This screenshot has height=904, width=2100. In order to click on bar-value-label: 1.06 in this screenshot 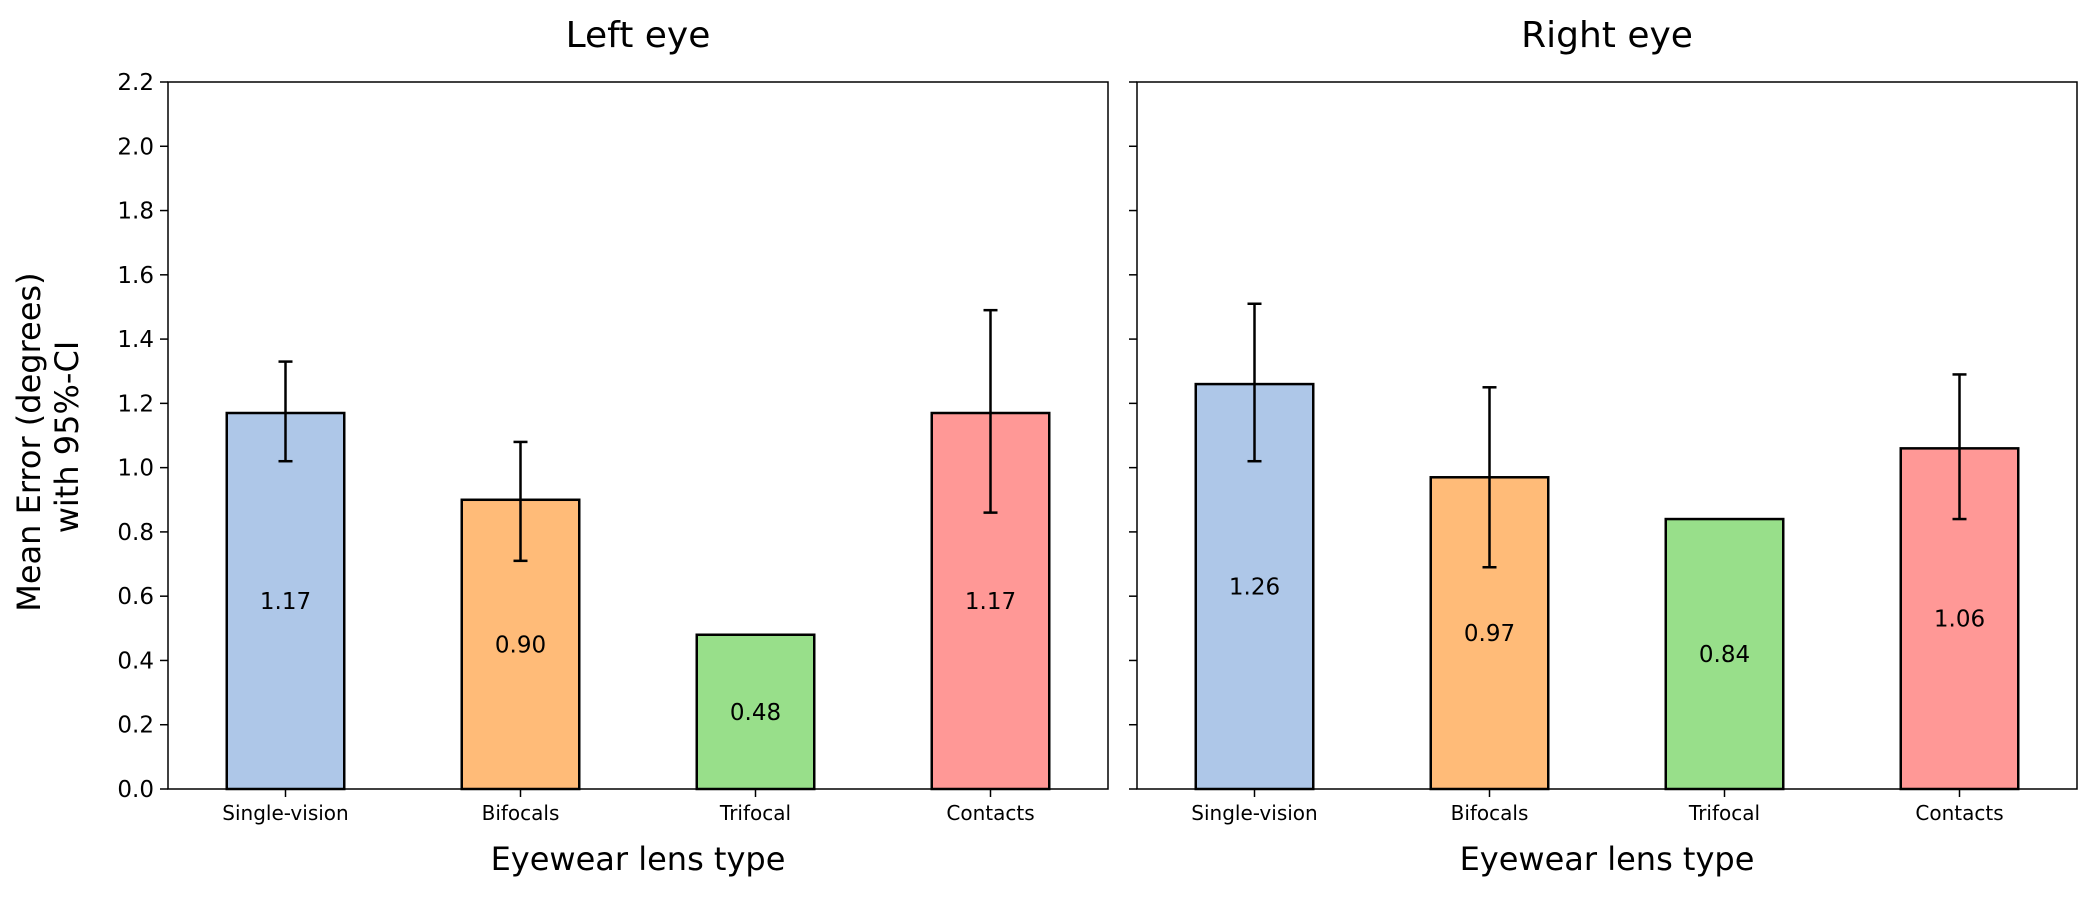, I will do `click(1959, 620)`.